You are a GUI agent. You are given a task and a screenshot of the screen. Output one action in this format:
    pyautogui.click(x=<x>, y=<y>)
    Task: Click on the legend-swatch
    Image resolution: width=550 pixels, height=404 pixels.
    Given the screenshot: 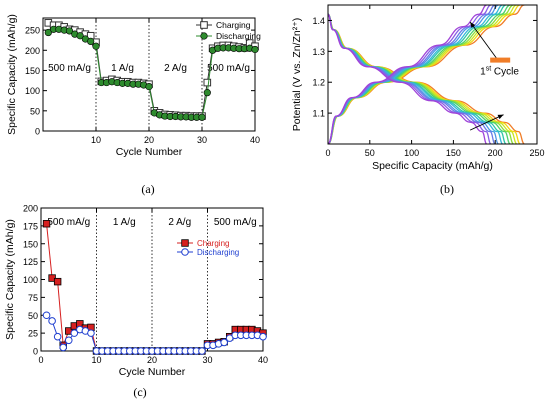 What is the action you would take?
    pyautogui.click(x=500, y=60)
    